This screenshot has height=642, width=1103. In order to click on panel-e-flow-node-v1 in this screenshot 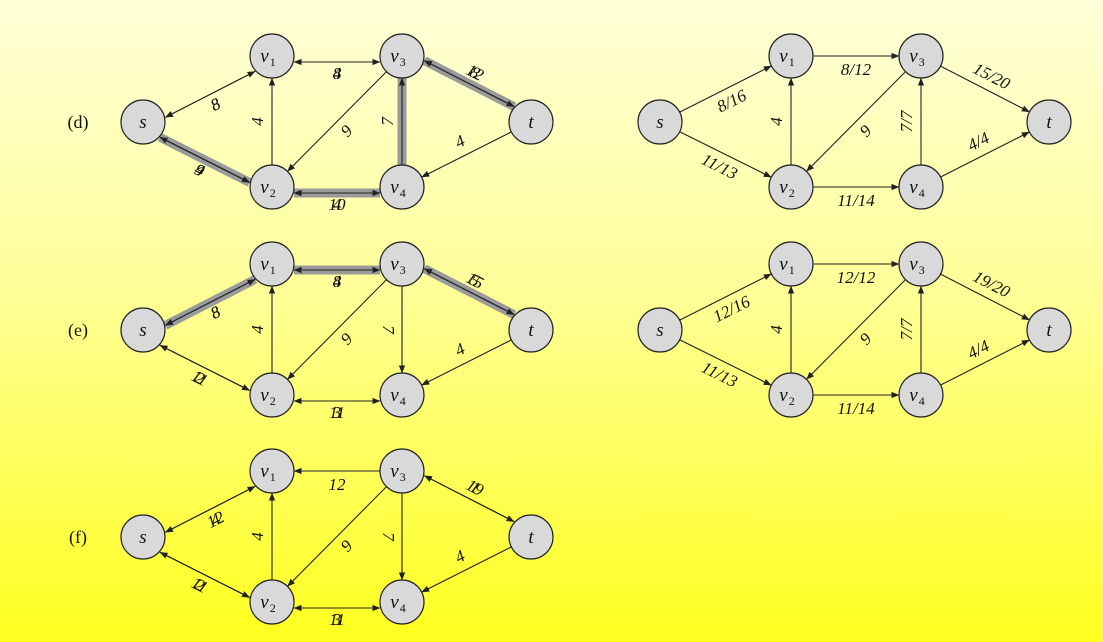, I will do `click(791, 264)`.